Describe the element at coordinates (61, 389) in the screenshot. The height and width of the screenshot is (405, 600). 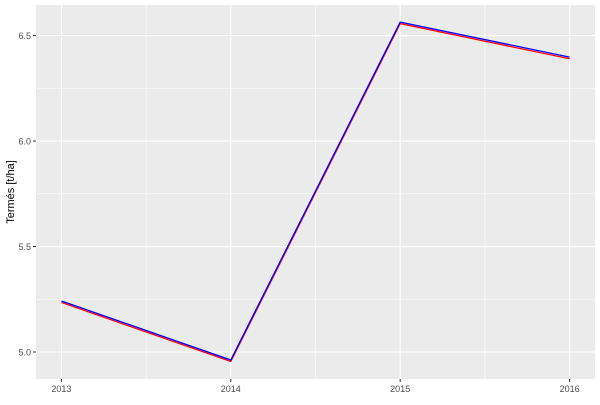
I see `x-tick-label: 2013` at that location.